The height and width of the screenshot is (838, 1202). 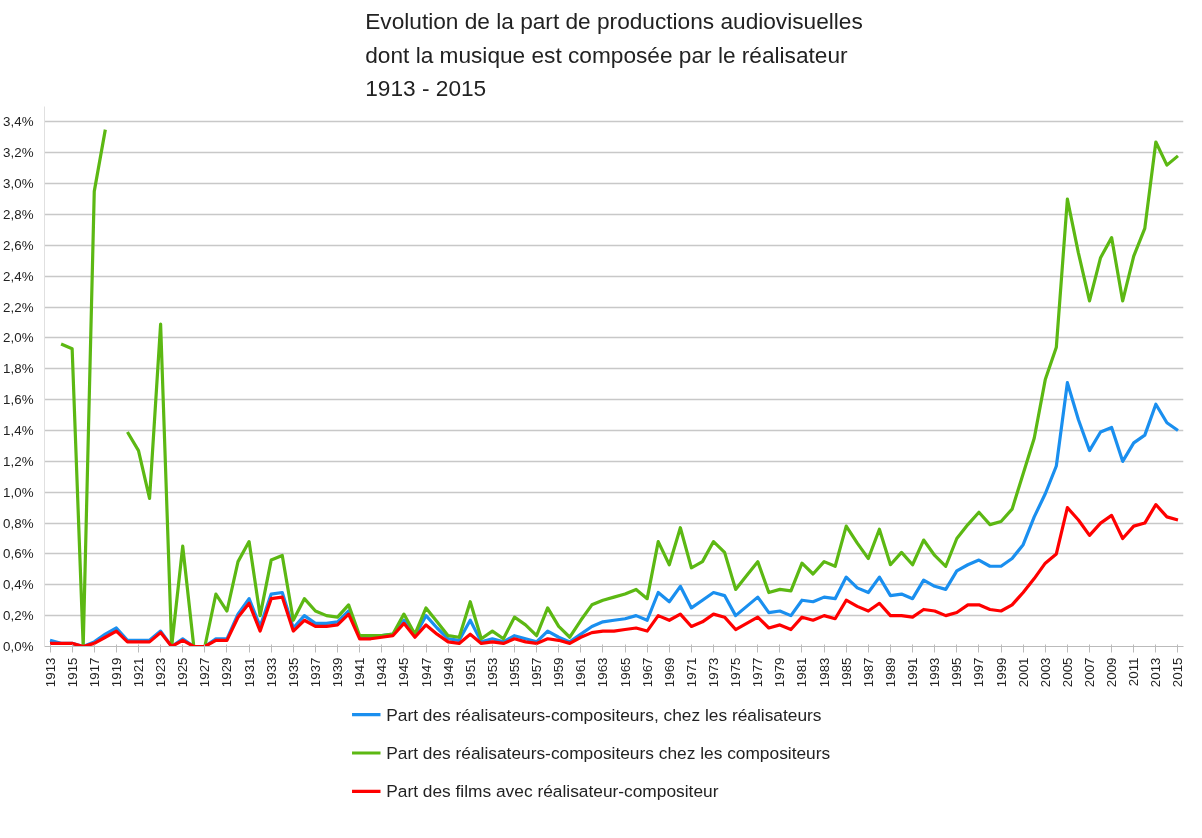 I want to click on x-tick-label: 1969, so click(x=669, y=672).